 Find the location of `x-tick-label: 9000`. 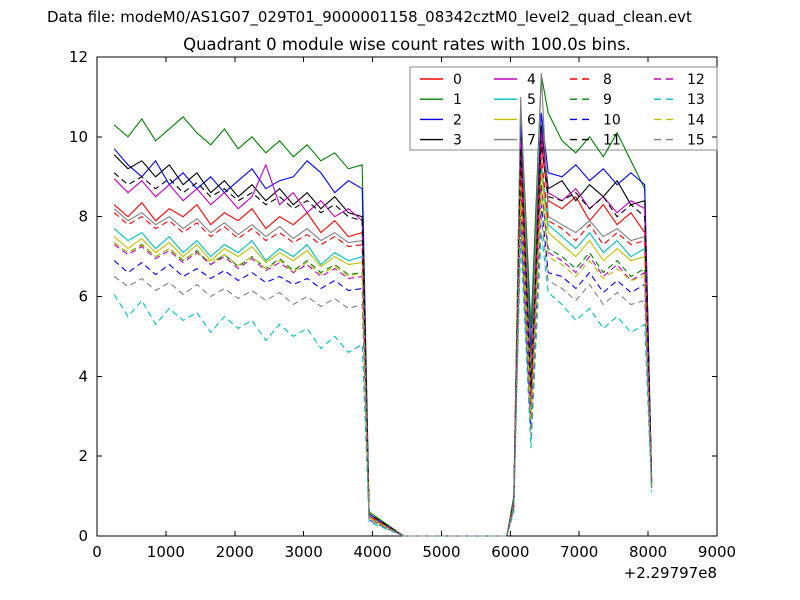

x-tick-label: 9000 is located at coordinates (717, 552).